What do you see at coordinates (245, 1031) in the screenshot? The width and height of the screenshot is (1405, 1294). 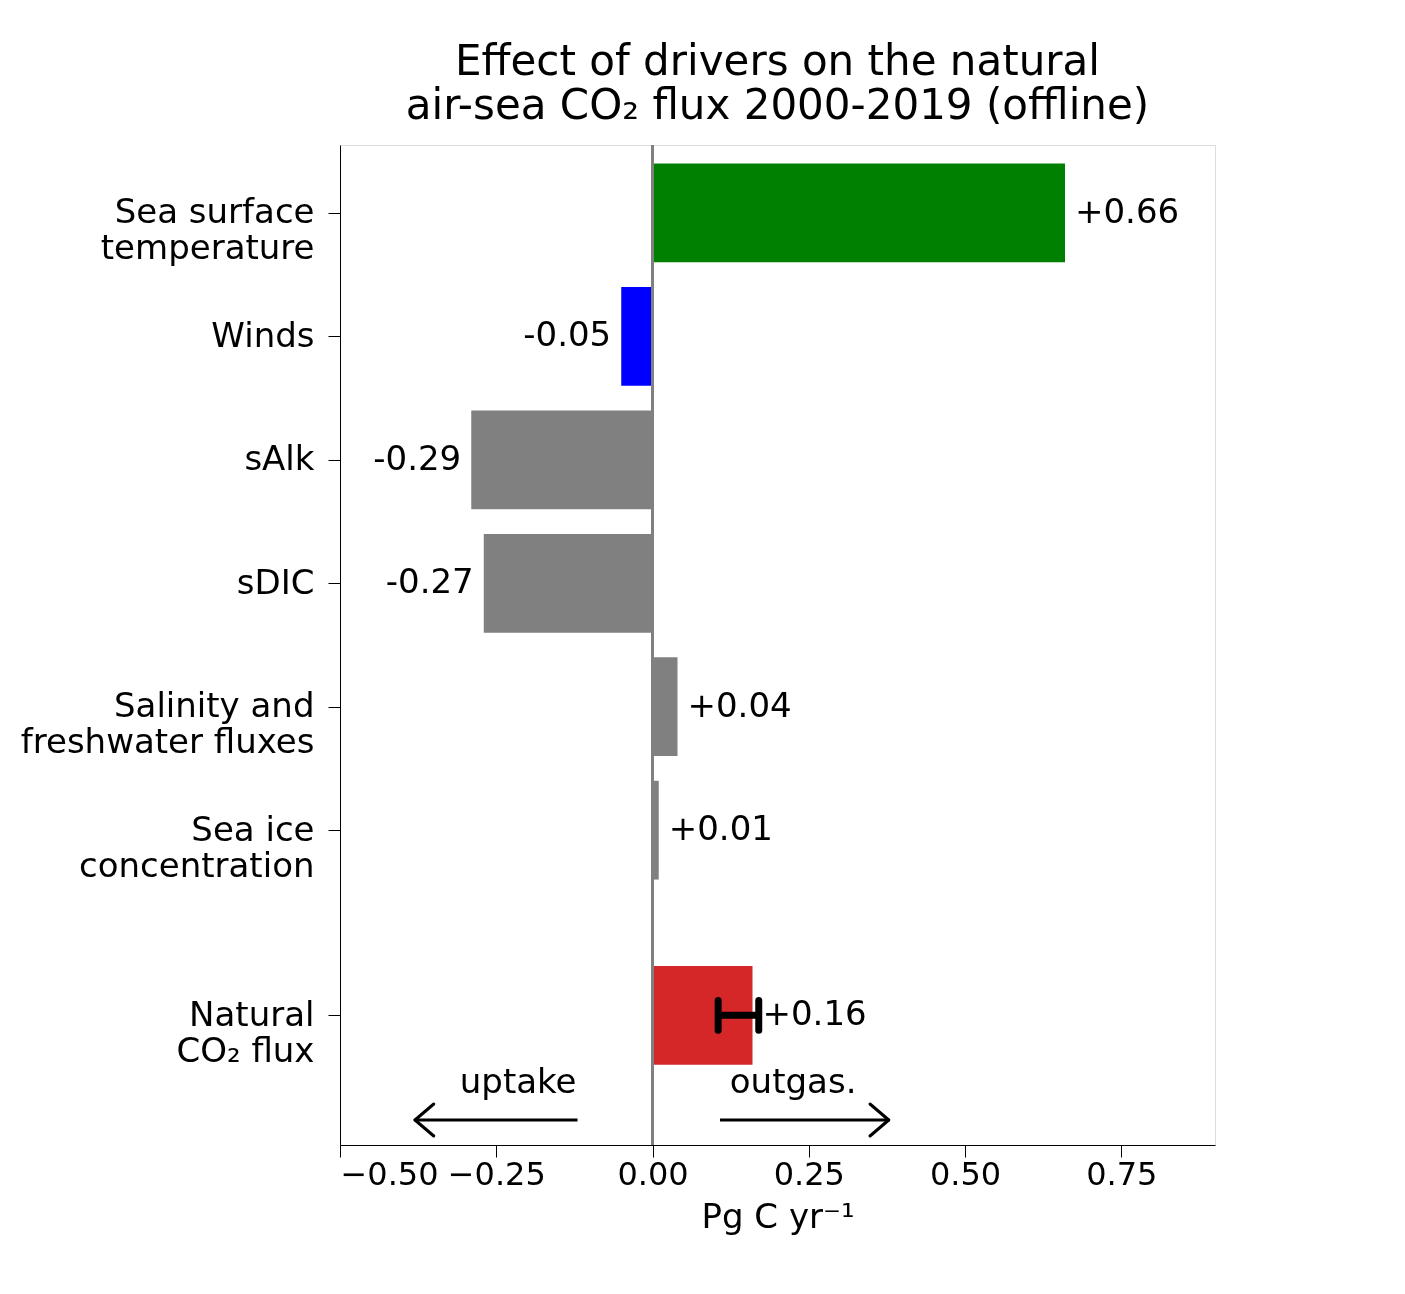 I see `y-tick-label: Natural CO₂ flux` at bounding box center [245, 1031].